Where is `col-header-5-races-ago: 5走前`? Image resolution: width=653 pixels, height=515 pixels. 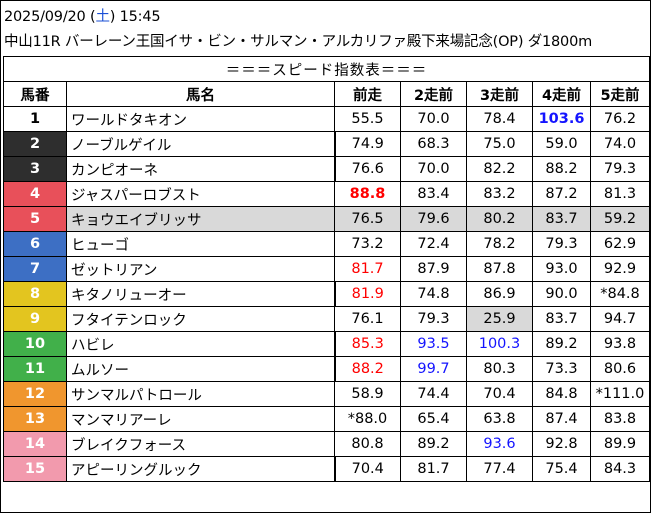
col-header-5-races-ago: 5走前 is located at coordinates (620, 94).